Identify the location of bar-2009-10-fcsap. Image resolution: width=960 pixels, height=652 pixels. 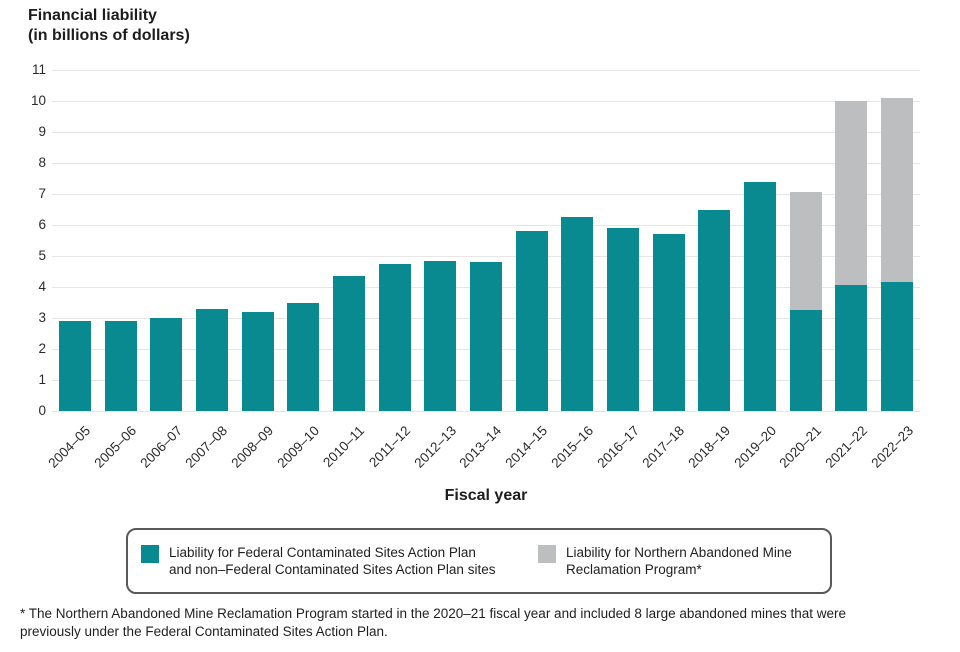
(303, 356).